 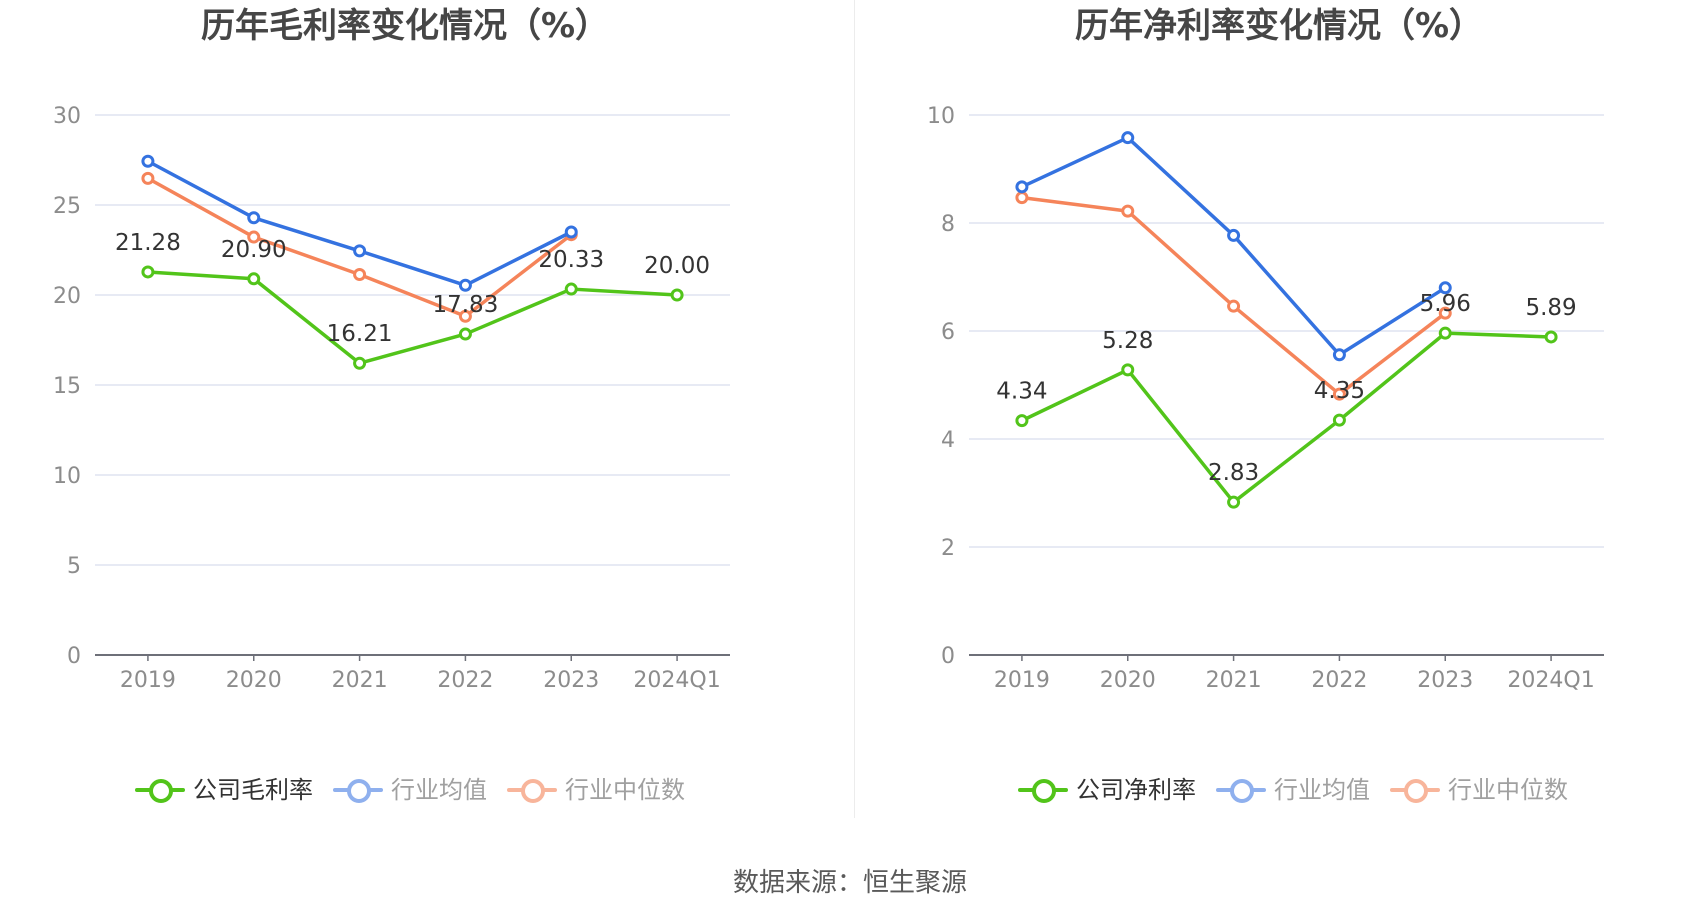 What do you see at coordinates (571, 260) in the screenshot?
I see `data-label: 20.33` at bounding box center [571, 260].